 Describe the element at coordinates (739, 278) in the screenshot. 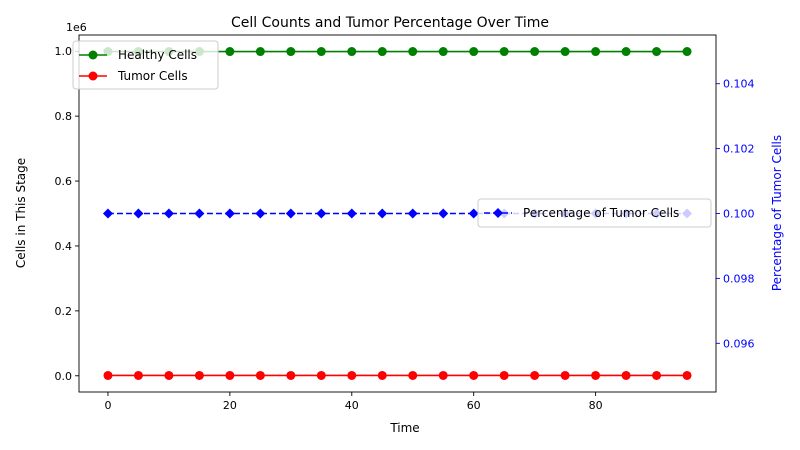

I see `right-y-tick-label: 0.098` at that location.